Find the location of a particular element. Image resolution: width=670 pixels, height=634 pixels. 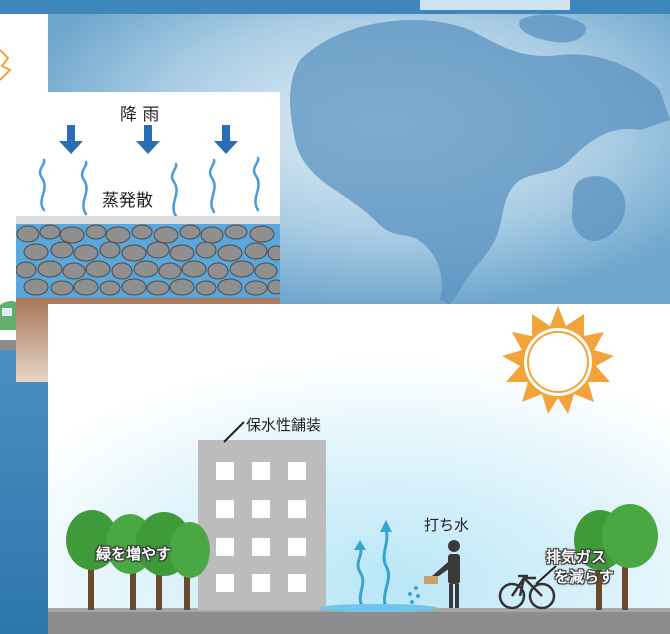

exhaust-label-line1: 排気ガス is located at coordinates (576, 557).